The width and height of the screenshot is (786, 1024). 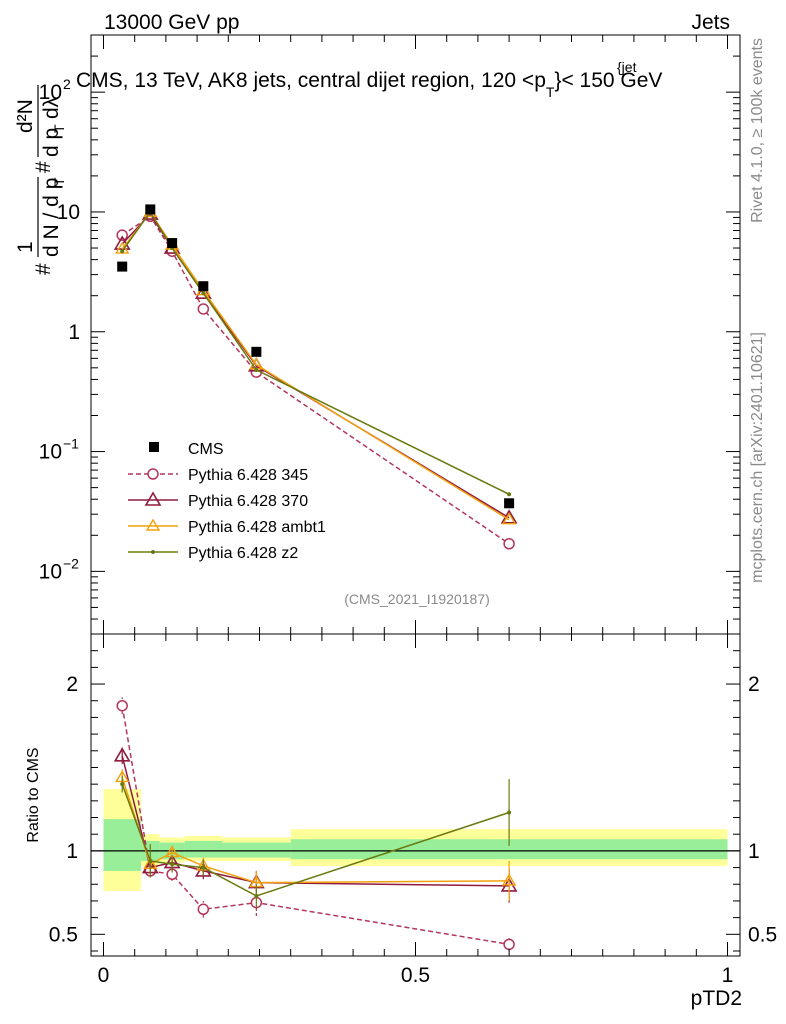 I want to click on ratio-tick-label: 0.5, so click(x=63, y=934).